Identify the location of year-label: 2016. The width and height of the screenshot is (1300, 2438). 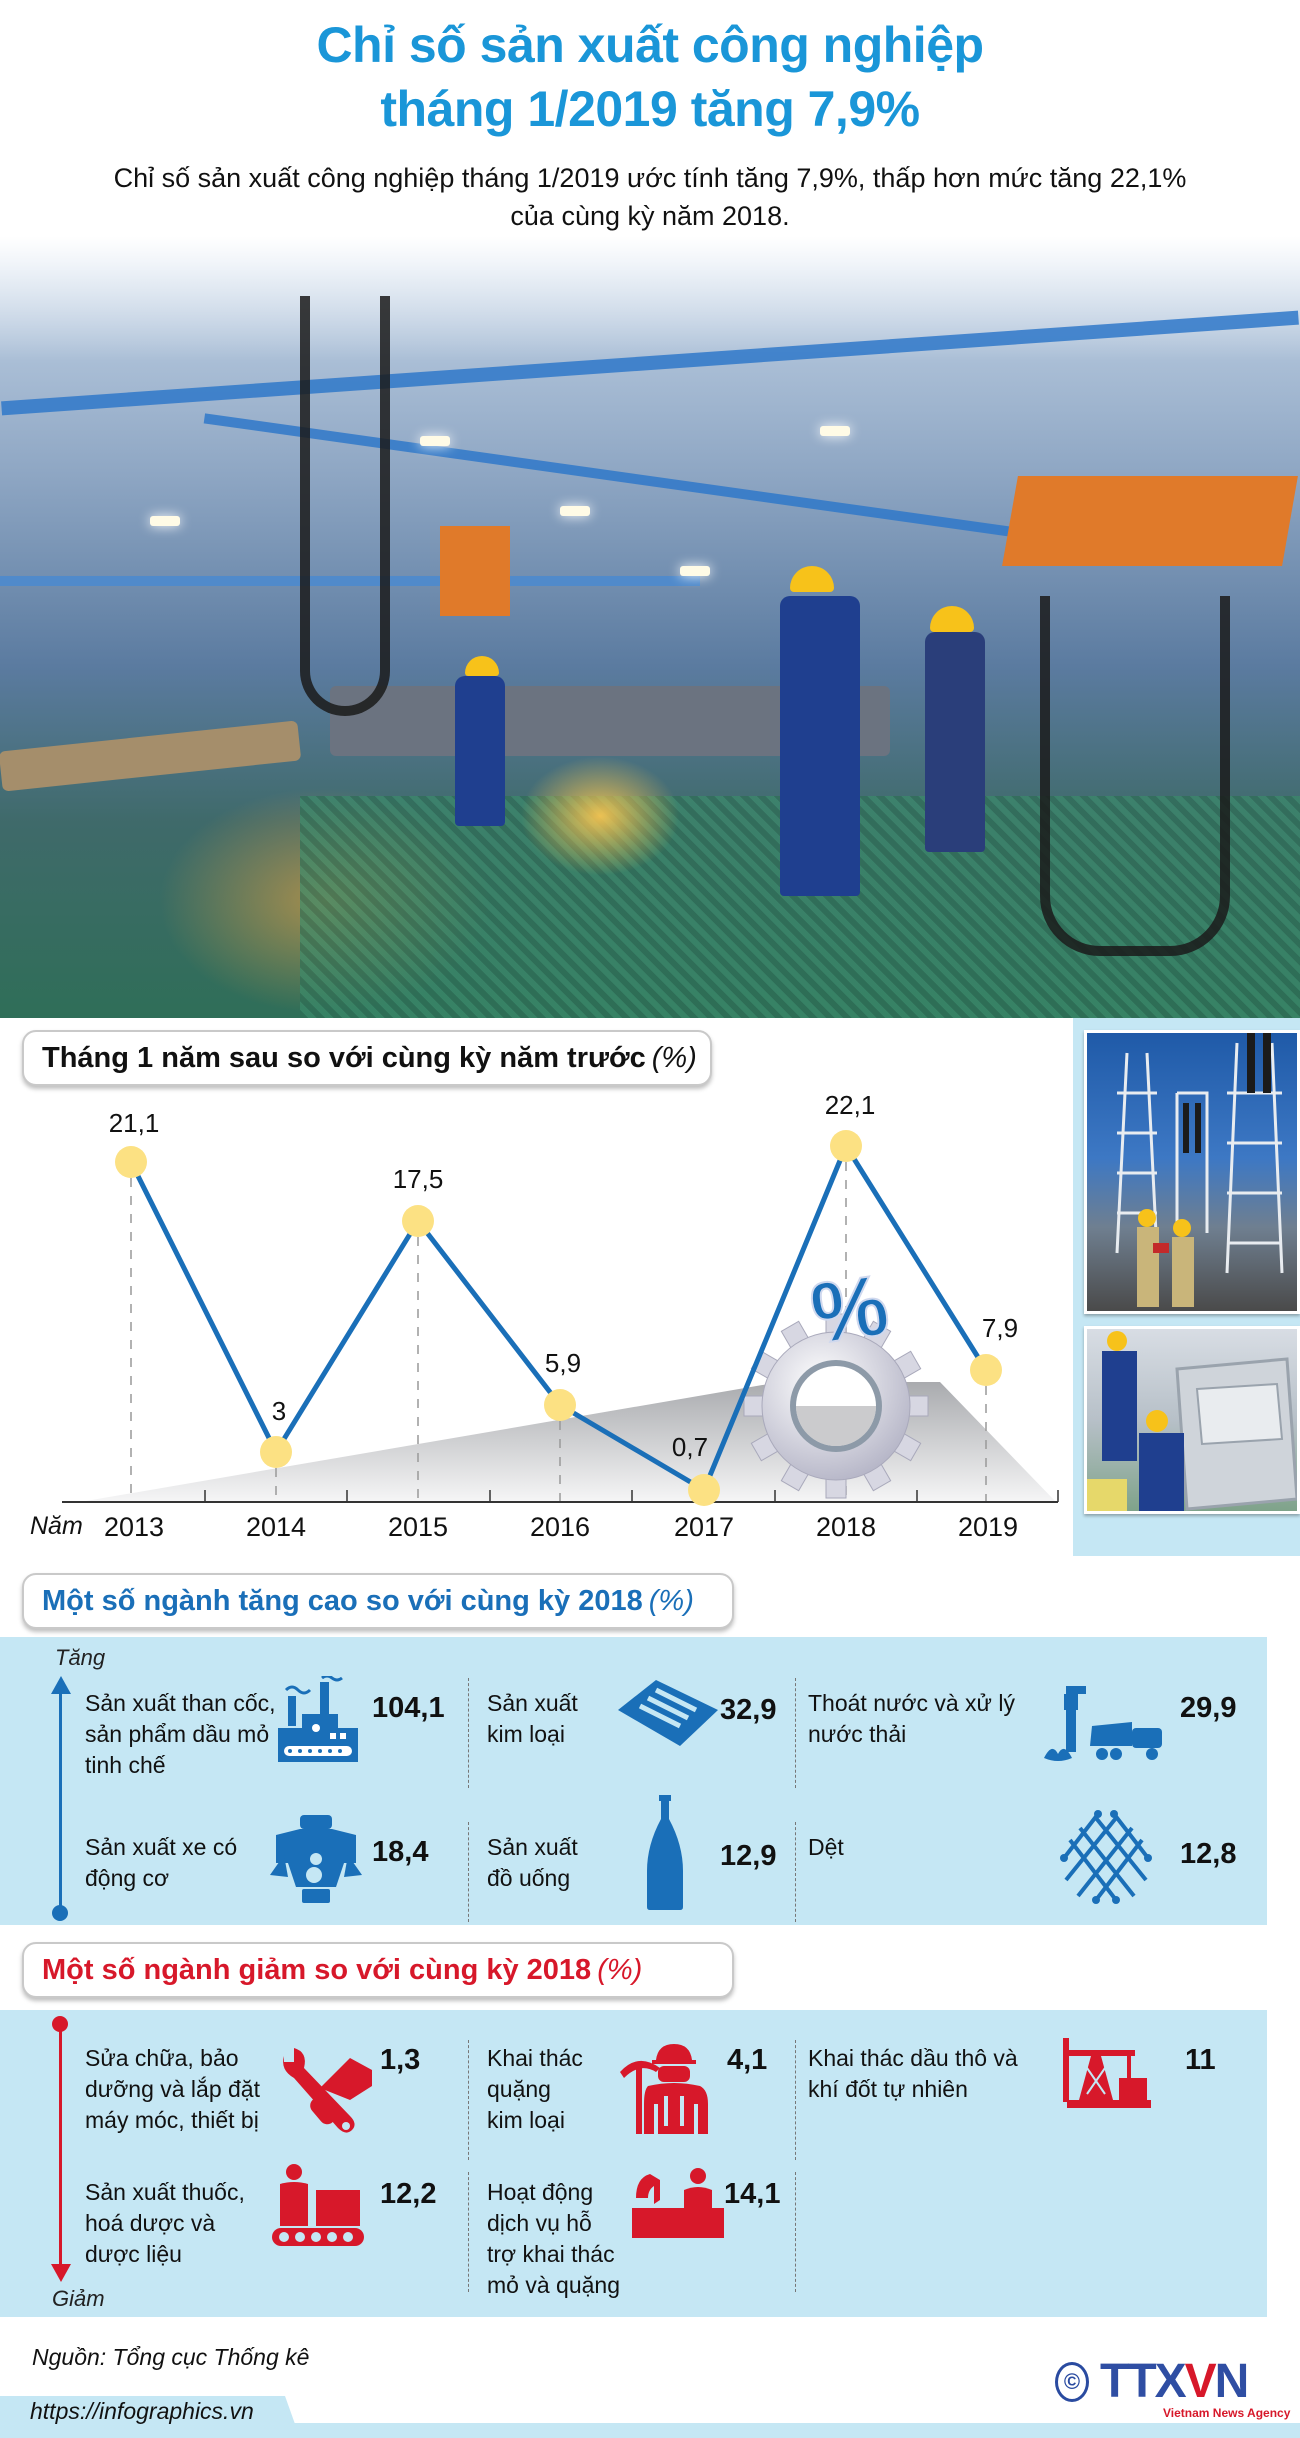
(560, 1527).